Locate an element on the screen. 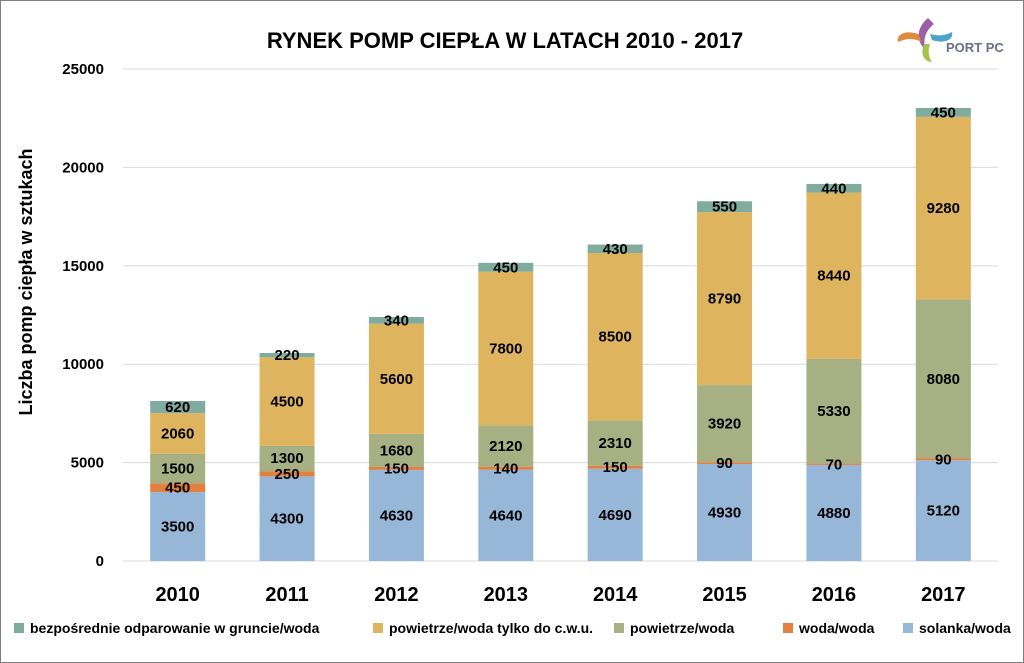 The image size is (1024, 663). data-label: 5120 is located at coordinates (943, 511).